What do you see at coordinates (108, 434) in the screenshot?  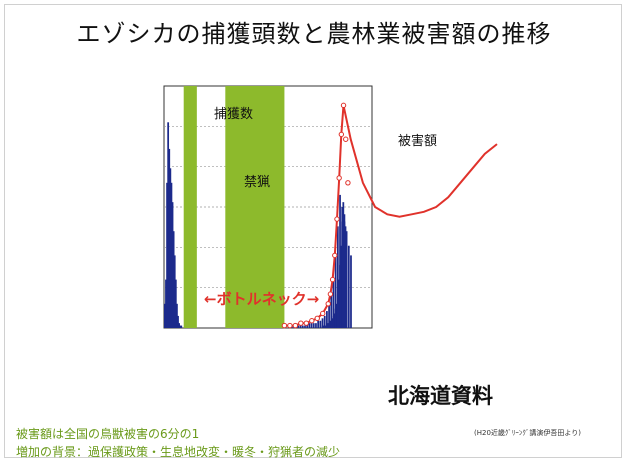 I see `footer-line-1: 被害額は全国の鳥獣被害の6分の1` at bounding box center [108, 434].